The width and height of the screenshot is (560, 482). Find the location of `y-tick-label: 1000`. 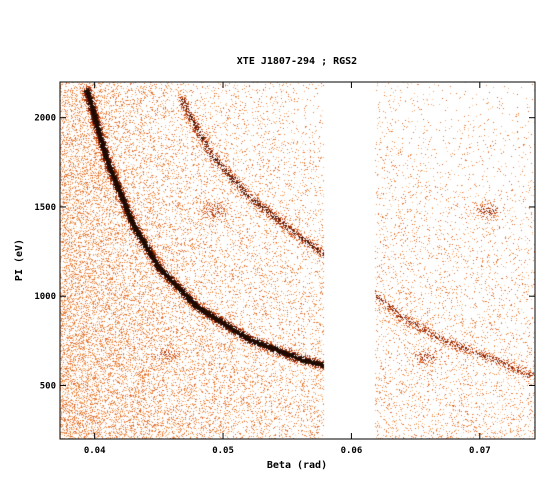

y-tick-label: 1000 is located at coordinates (45, 297).